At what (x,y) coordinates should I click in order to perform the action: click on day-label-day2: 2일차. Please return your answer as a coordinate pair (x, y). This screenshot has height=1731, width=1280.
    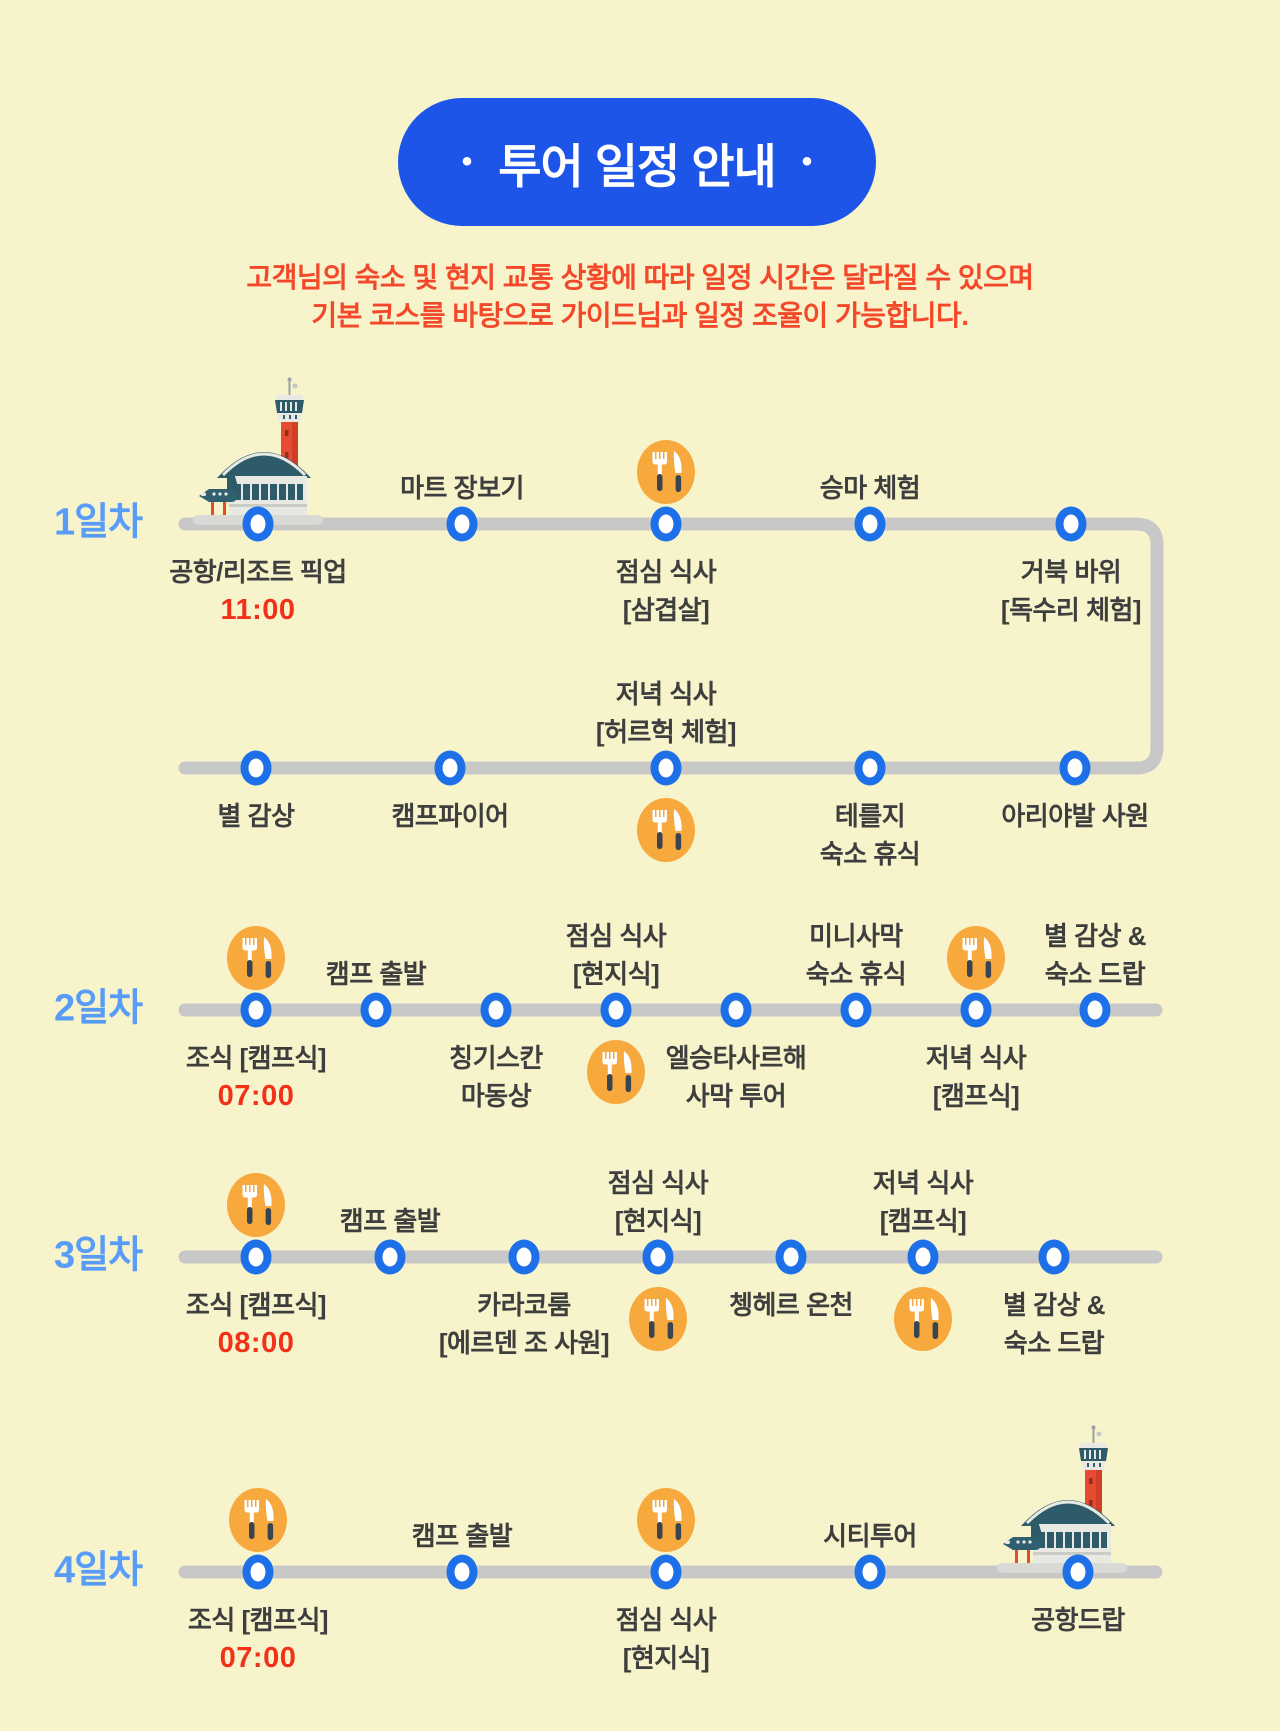
    Looking at the image, I should click on (98, 1008).